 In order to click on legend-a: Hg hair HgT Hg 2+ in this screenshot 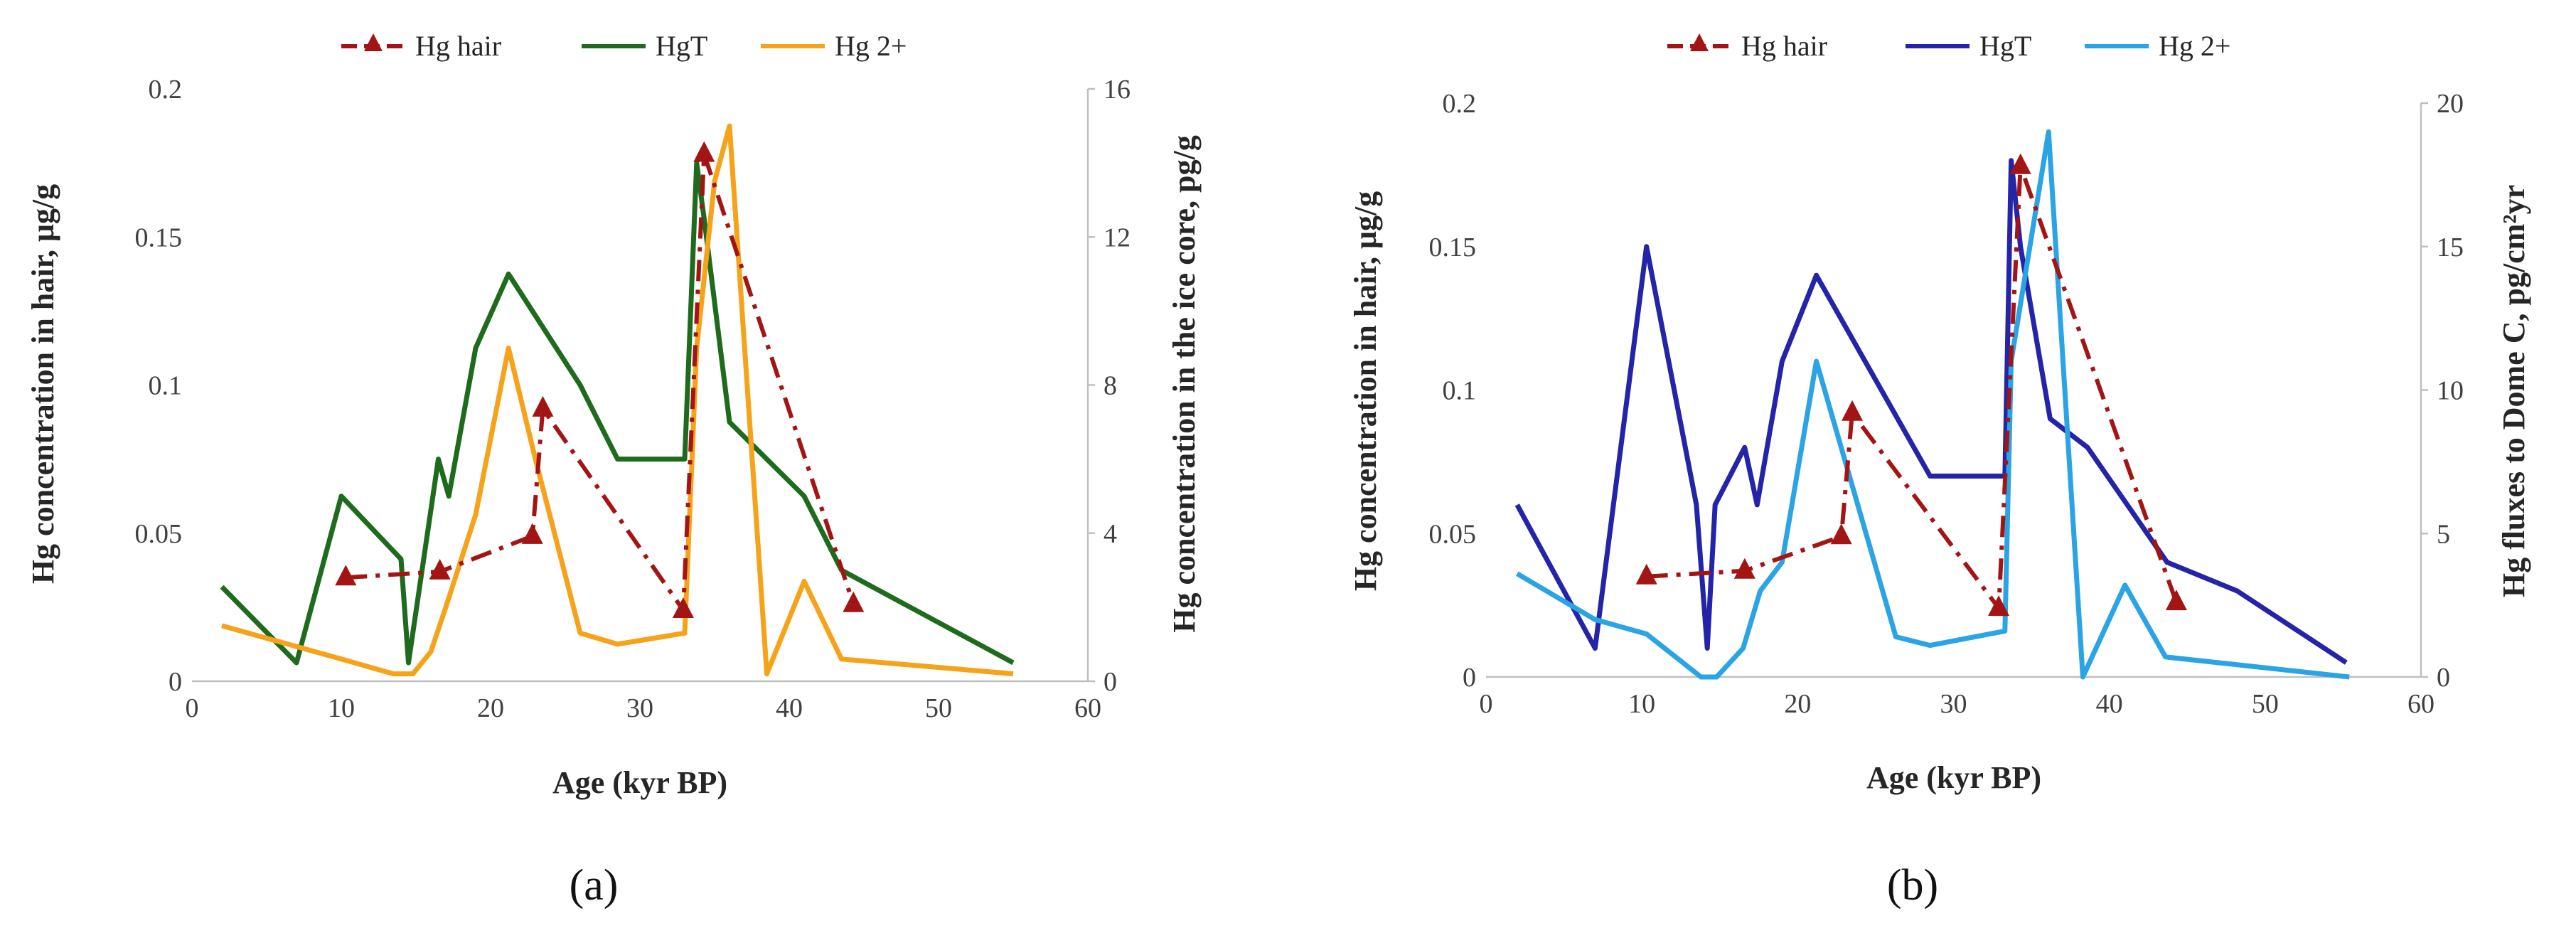, I will do `click(624, 46)`.